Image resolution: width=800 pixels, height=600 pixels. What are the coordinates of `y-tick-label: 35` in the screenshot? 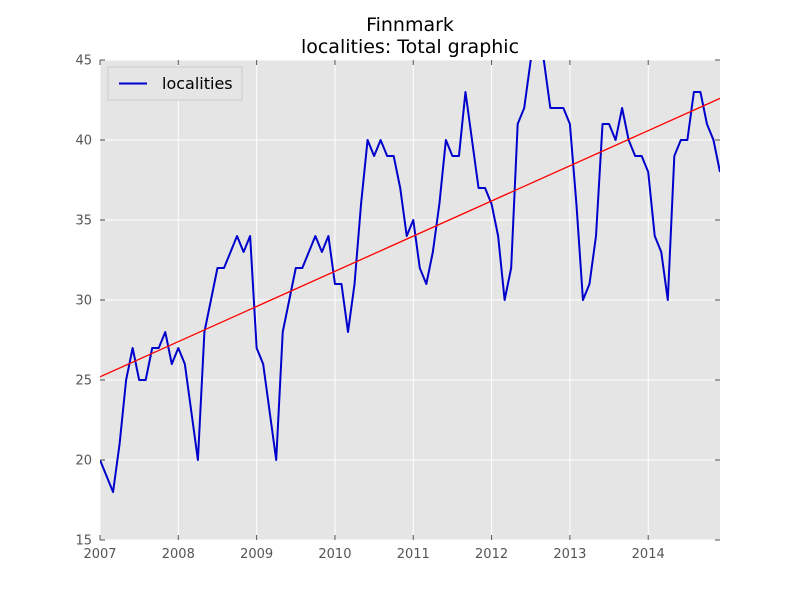 It's located at (83, 221).